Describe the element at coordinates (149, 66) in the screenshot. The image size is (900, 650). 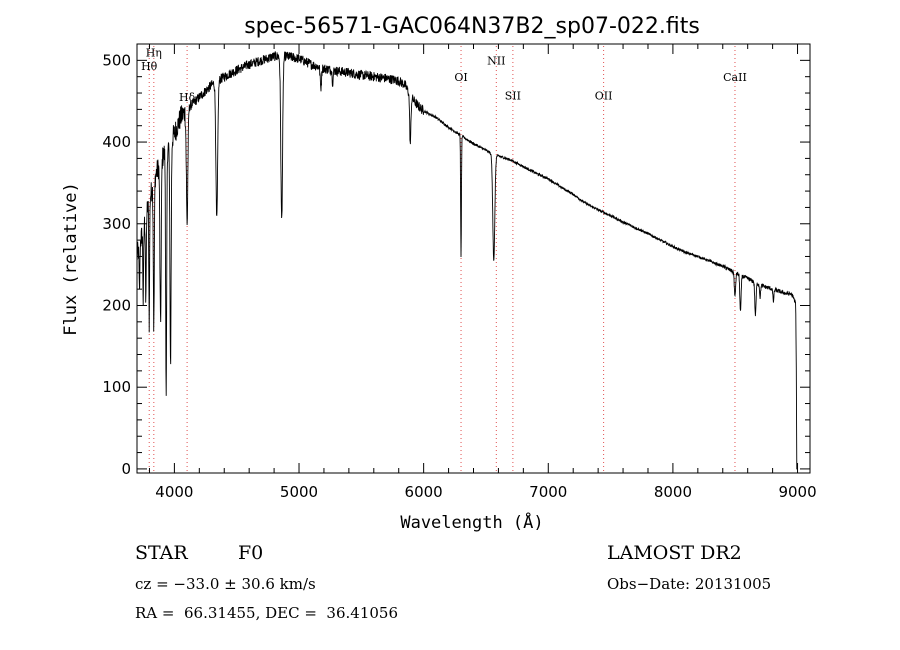
I see `line-marker-label: Hθ` at that location.